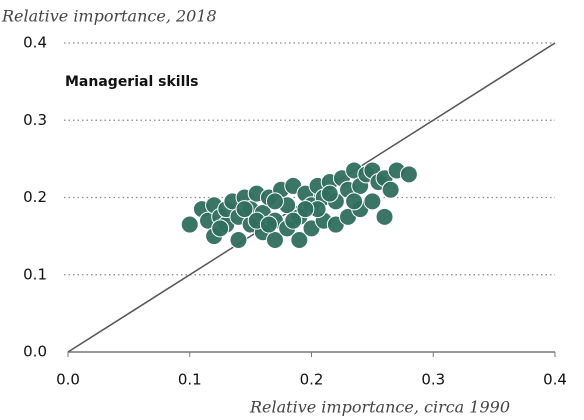  I want to click on x-tick-label: 0.0, so click(68, 380).